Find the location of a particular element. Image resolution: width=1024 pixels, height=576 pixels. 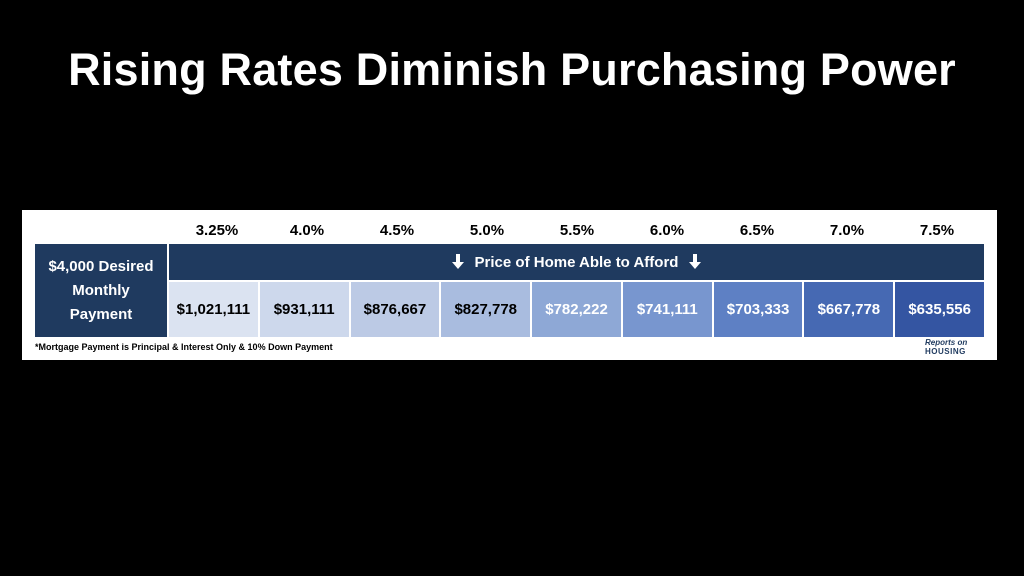

rate-header: 4.0% is located at coordinates (307, 230).